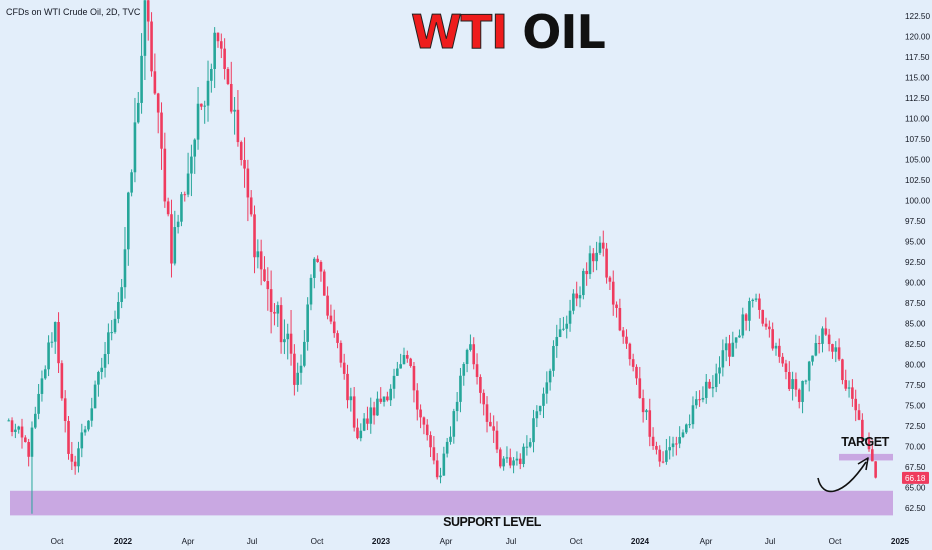 The width and height of the screenshot is (932, 550). Describe the element at coordinates (915, 303) in the screenshot. I see `y-tick-label: 87.50` at that location.